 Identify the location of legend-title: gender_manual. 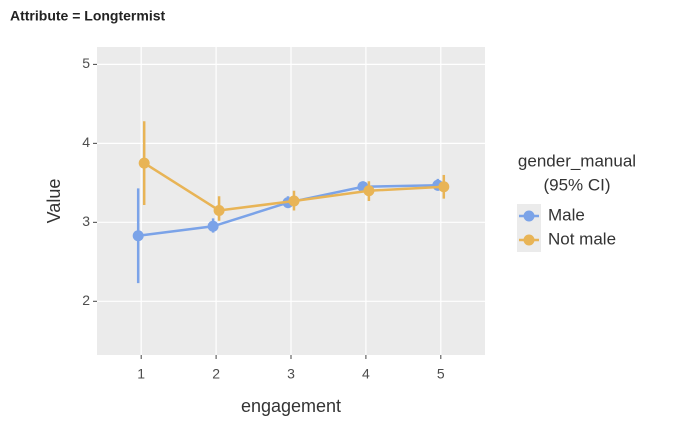
(577, 160).